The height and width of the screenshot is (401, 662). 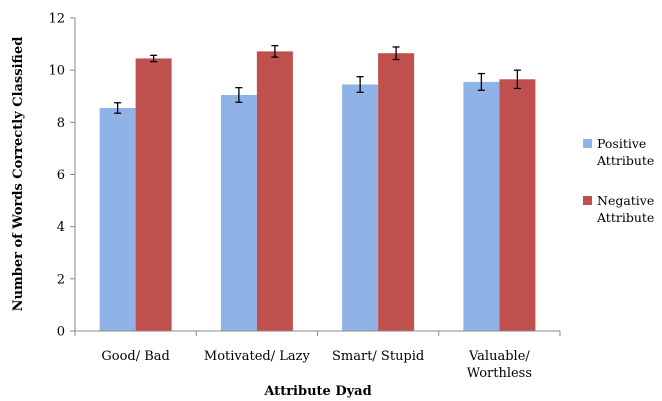 I want to click on x-category-label: Motivated/ Lazy, so click(x=257, y=356).